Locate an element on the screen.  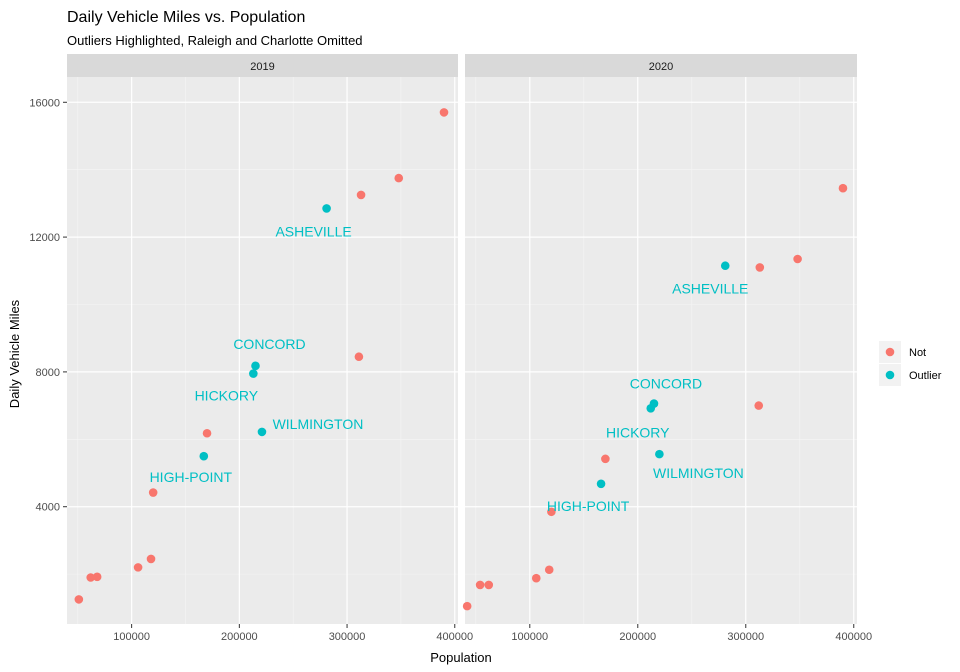
legend-label: Outlier is located at coordinates (925, 376).